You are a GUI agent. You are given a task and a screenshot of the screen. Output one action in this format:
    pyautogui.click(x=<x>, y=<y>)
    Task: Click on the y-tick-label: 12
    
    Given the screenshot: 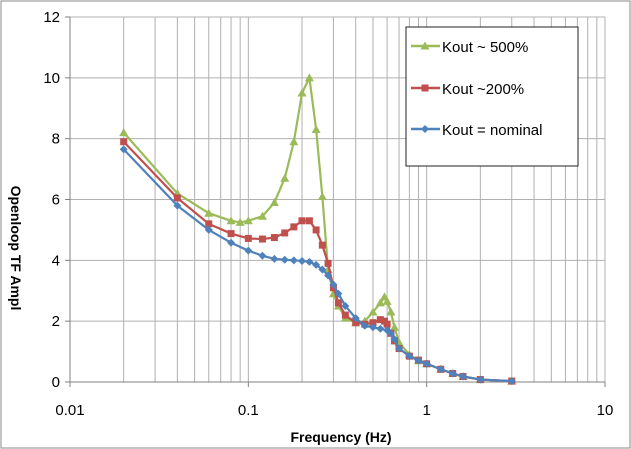 What is the action you would take?
    pyautogui.click(x=51, y=17)
    